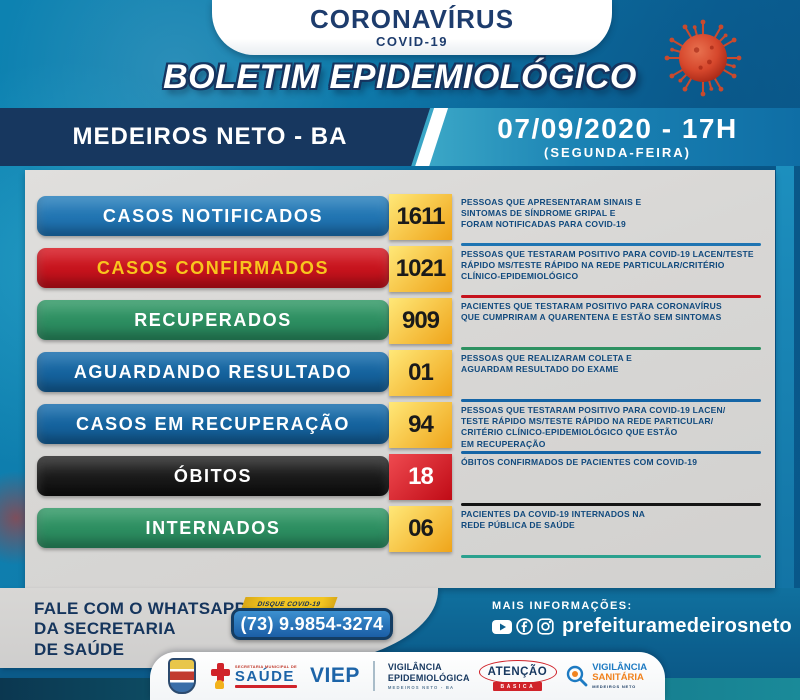 The width and height of the screenshot is (800, 700). Describe the element at coordinates (420, 529) in the screenshot. I see `stat-value-badge: 06` at that location.